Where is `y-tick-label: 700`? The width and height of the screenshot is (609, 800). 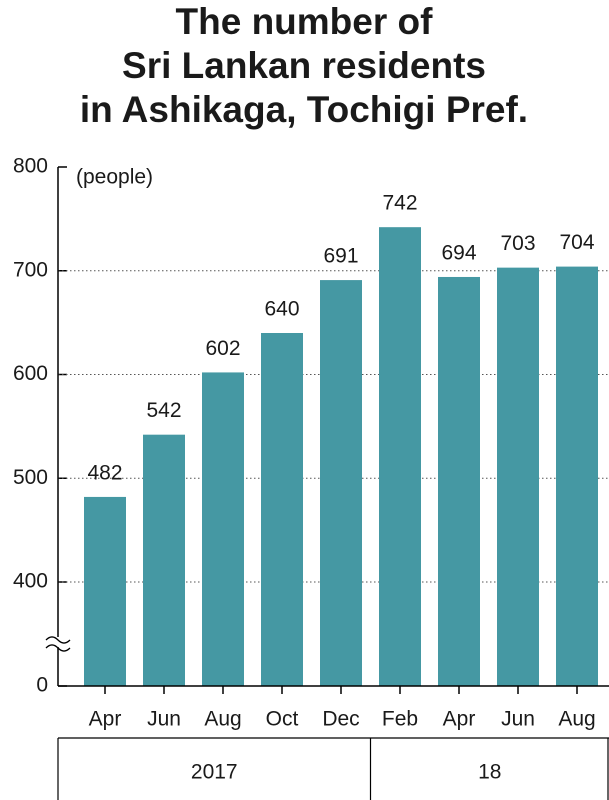 y-tick-label: 700 is located at coordinates (30, 269).